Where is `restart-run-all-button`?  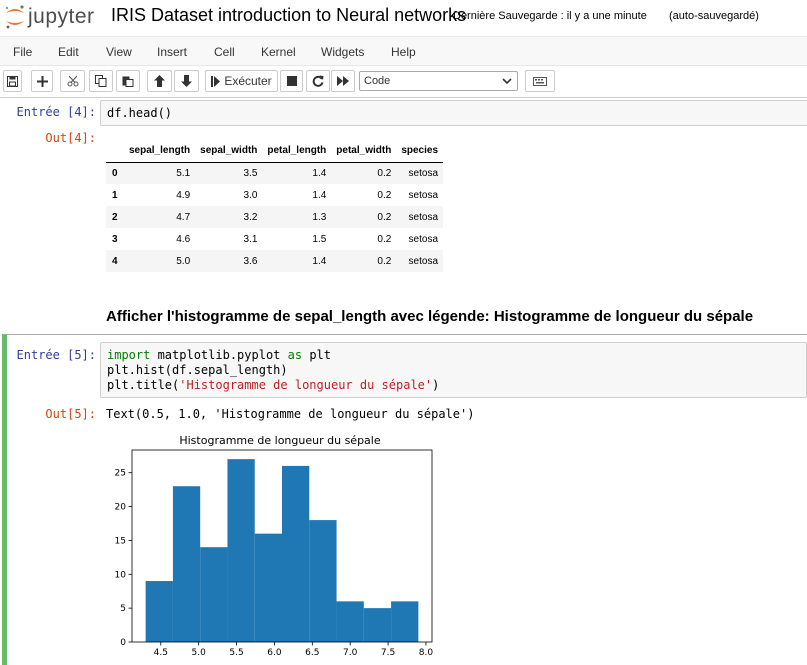 restart-run-all-button is located at coordinates (343, 81).